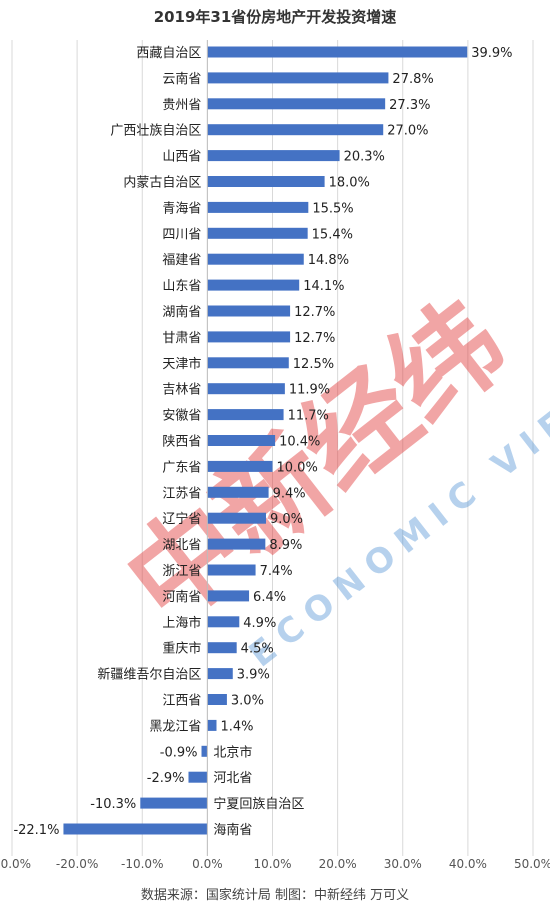  What do you see at coordinates (275, 17) in the screenshot?
I see `chart-title: 2019年31省份房地产开发投资增速` at bounding box center [275, 17].